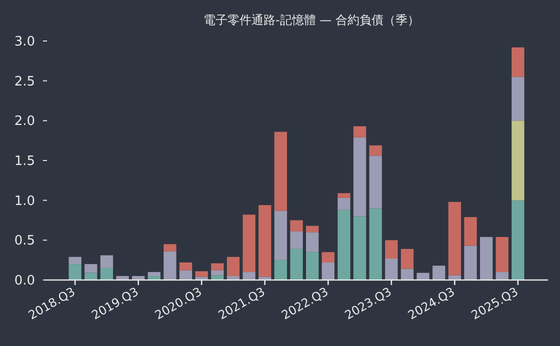  I want to click on chart-title: 電子零件通路-記憶體 — 合約負債（季）, so click(312, 20).